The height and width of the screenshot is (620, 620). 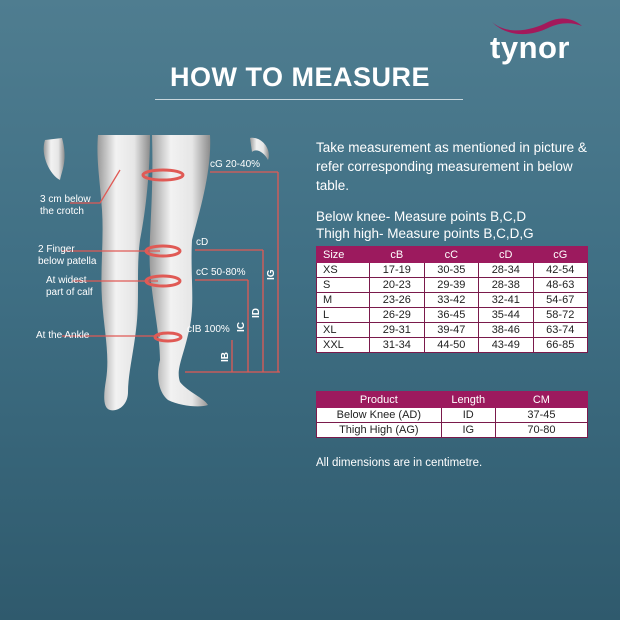 What do you see at coordinates (560, 285) in the screenshot?
I see `table-cell: 48-63` at bounding box center [560, 285].